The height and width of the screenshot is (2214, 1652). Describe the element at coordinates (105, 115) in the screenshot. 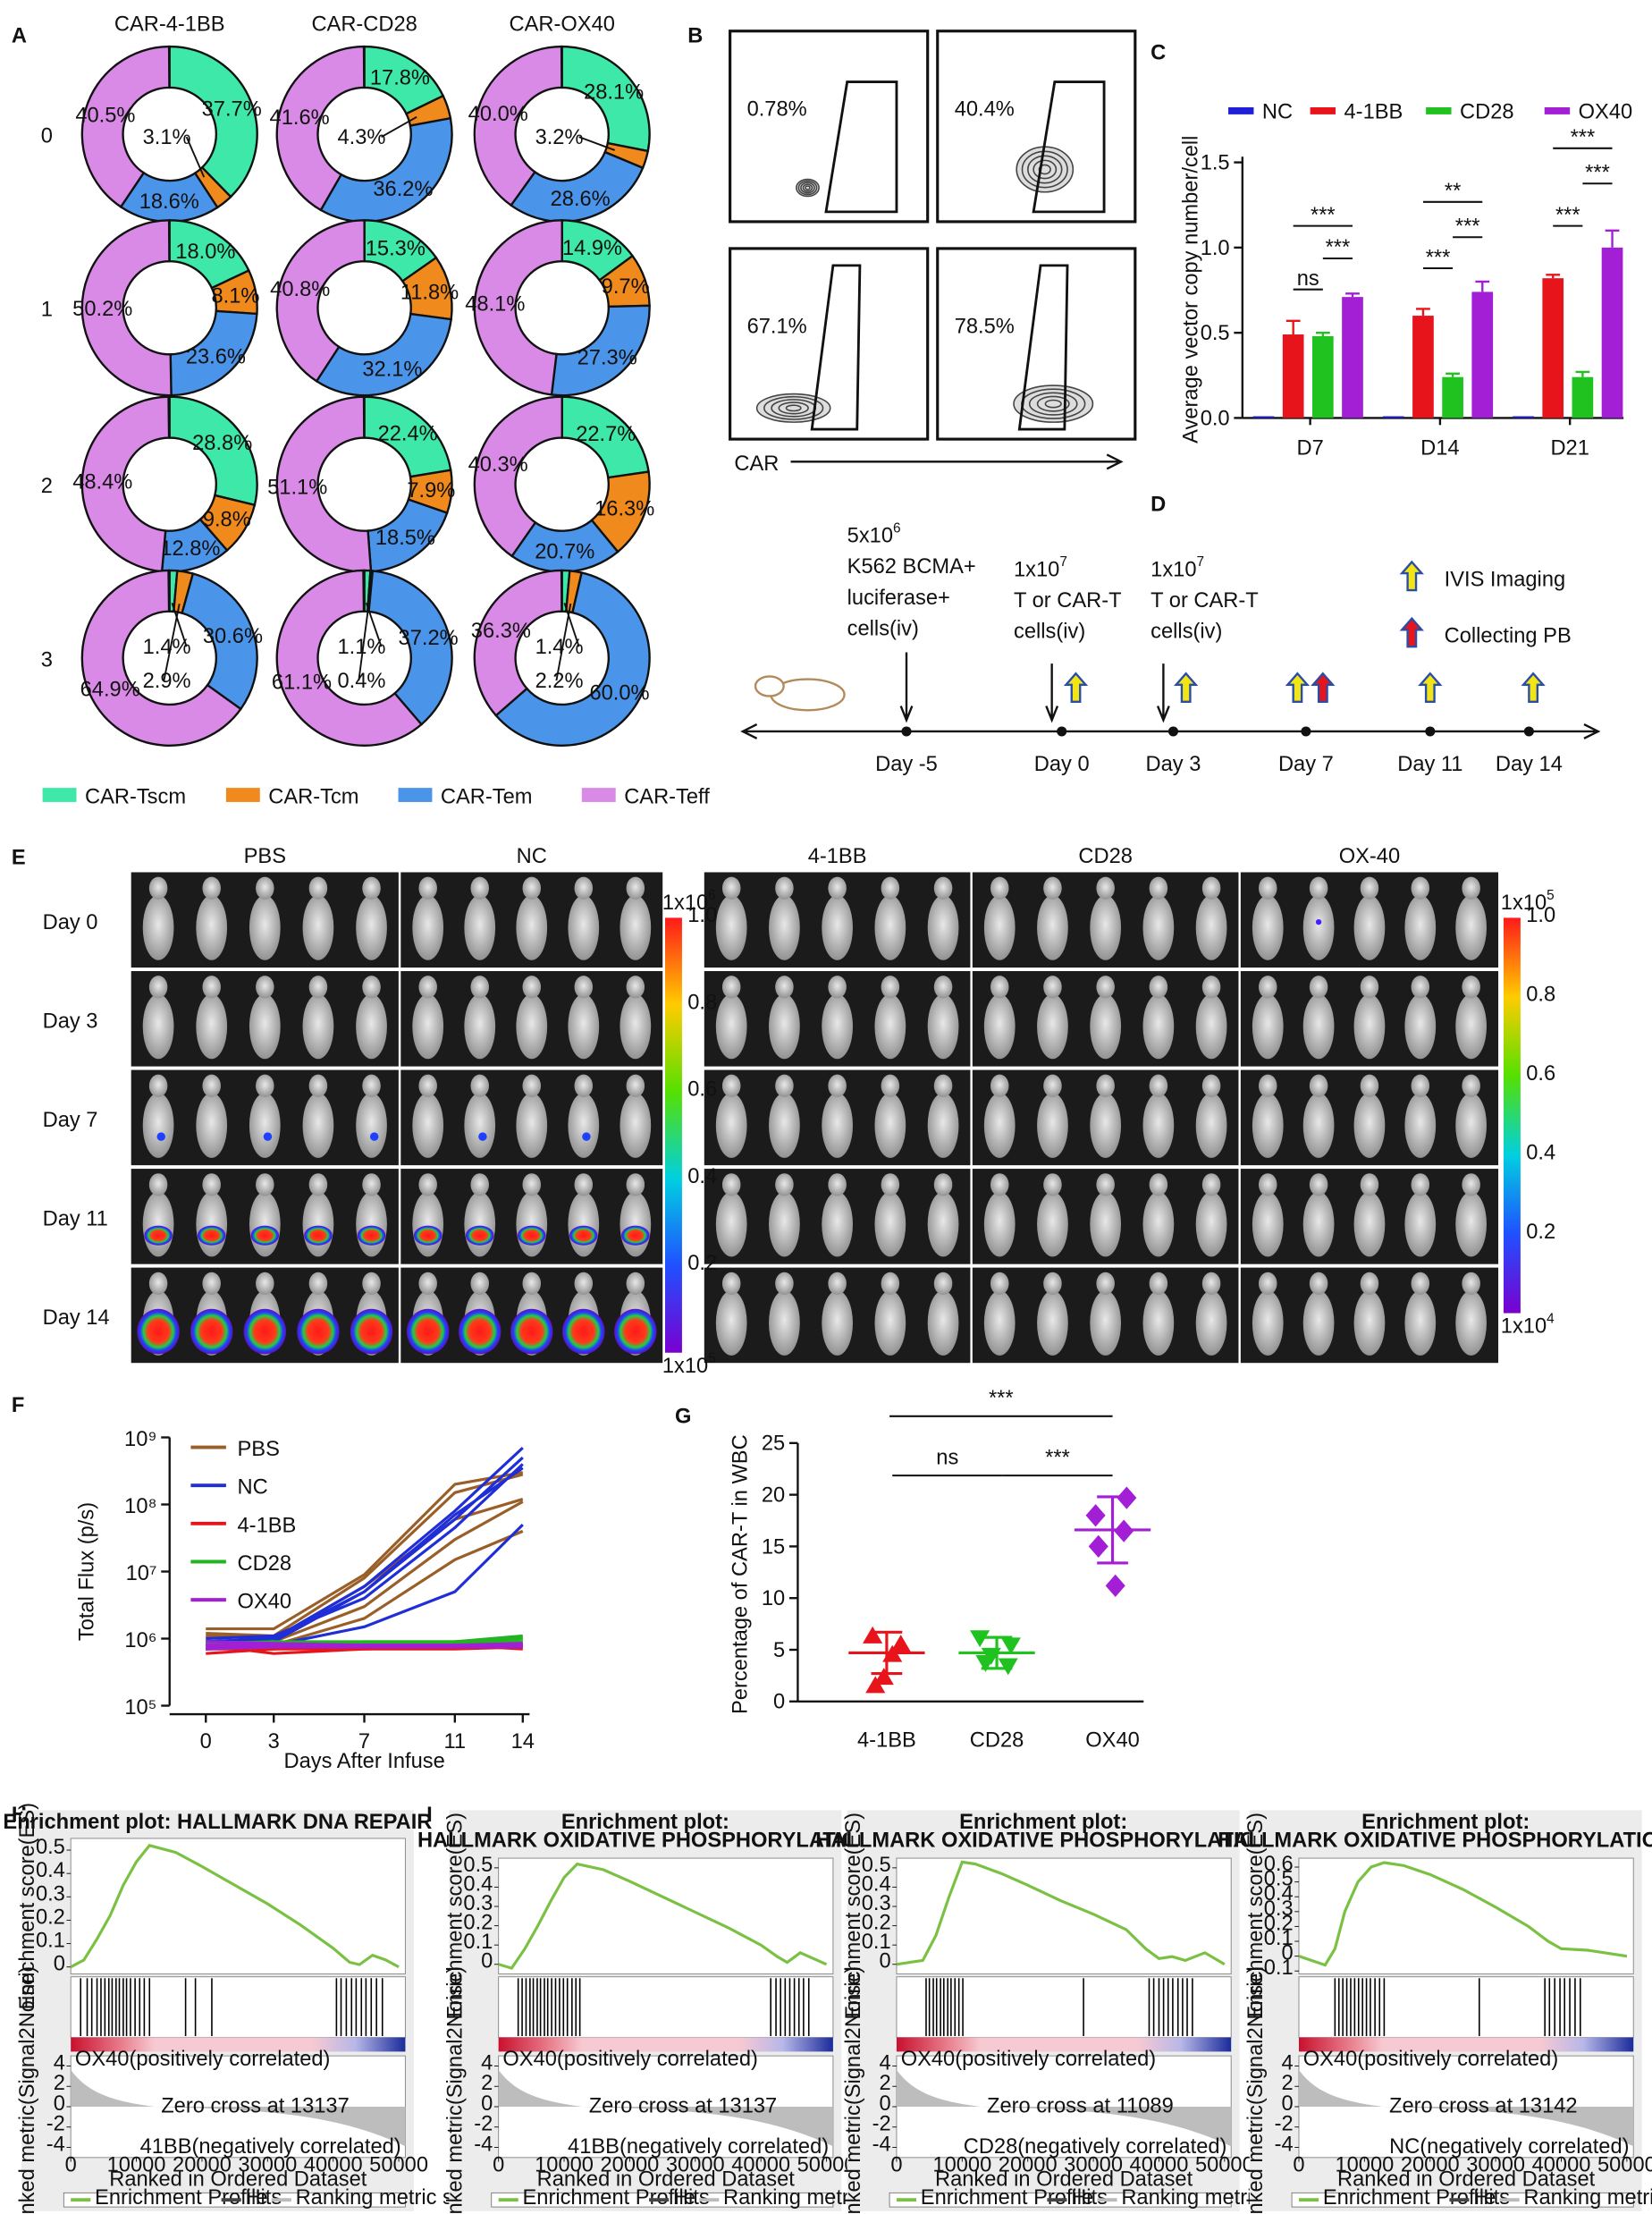

I see `value-label: 40.5%` at that location.